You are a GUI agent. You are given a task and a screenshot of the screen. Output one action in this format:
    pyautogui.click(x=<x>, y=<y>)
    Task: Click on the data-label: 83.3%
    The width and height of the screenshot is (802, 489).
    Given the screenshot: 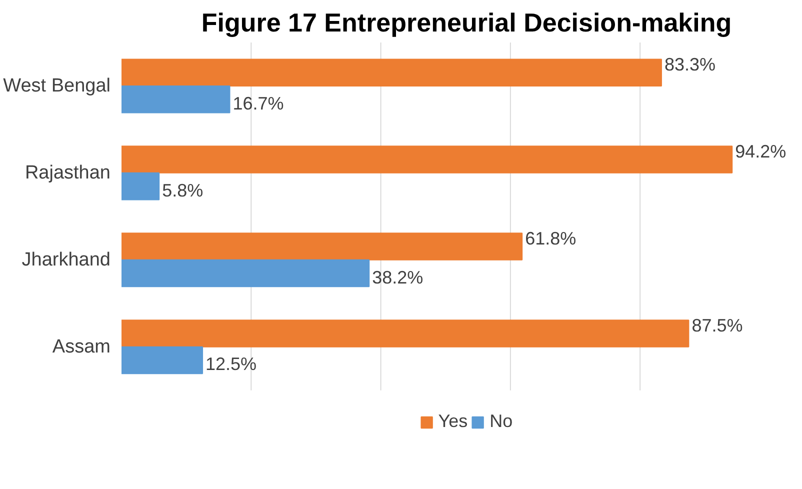 What is the action you would take?
    pyautogui.click(x=690, y=64)
    